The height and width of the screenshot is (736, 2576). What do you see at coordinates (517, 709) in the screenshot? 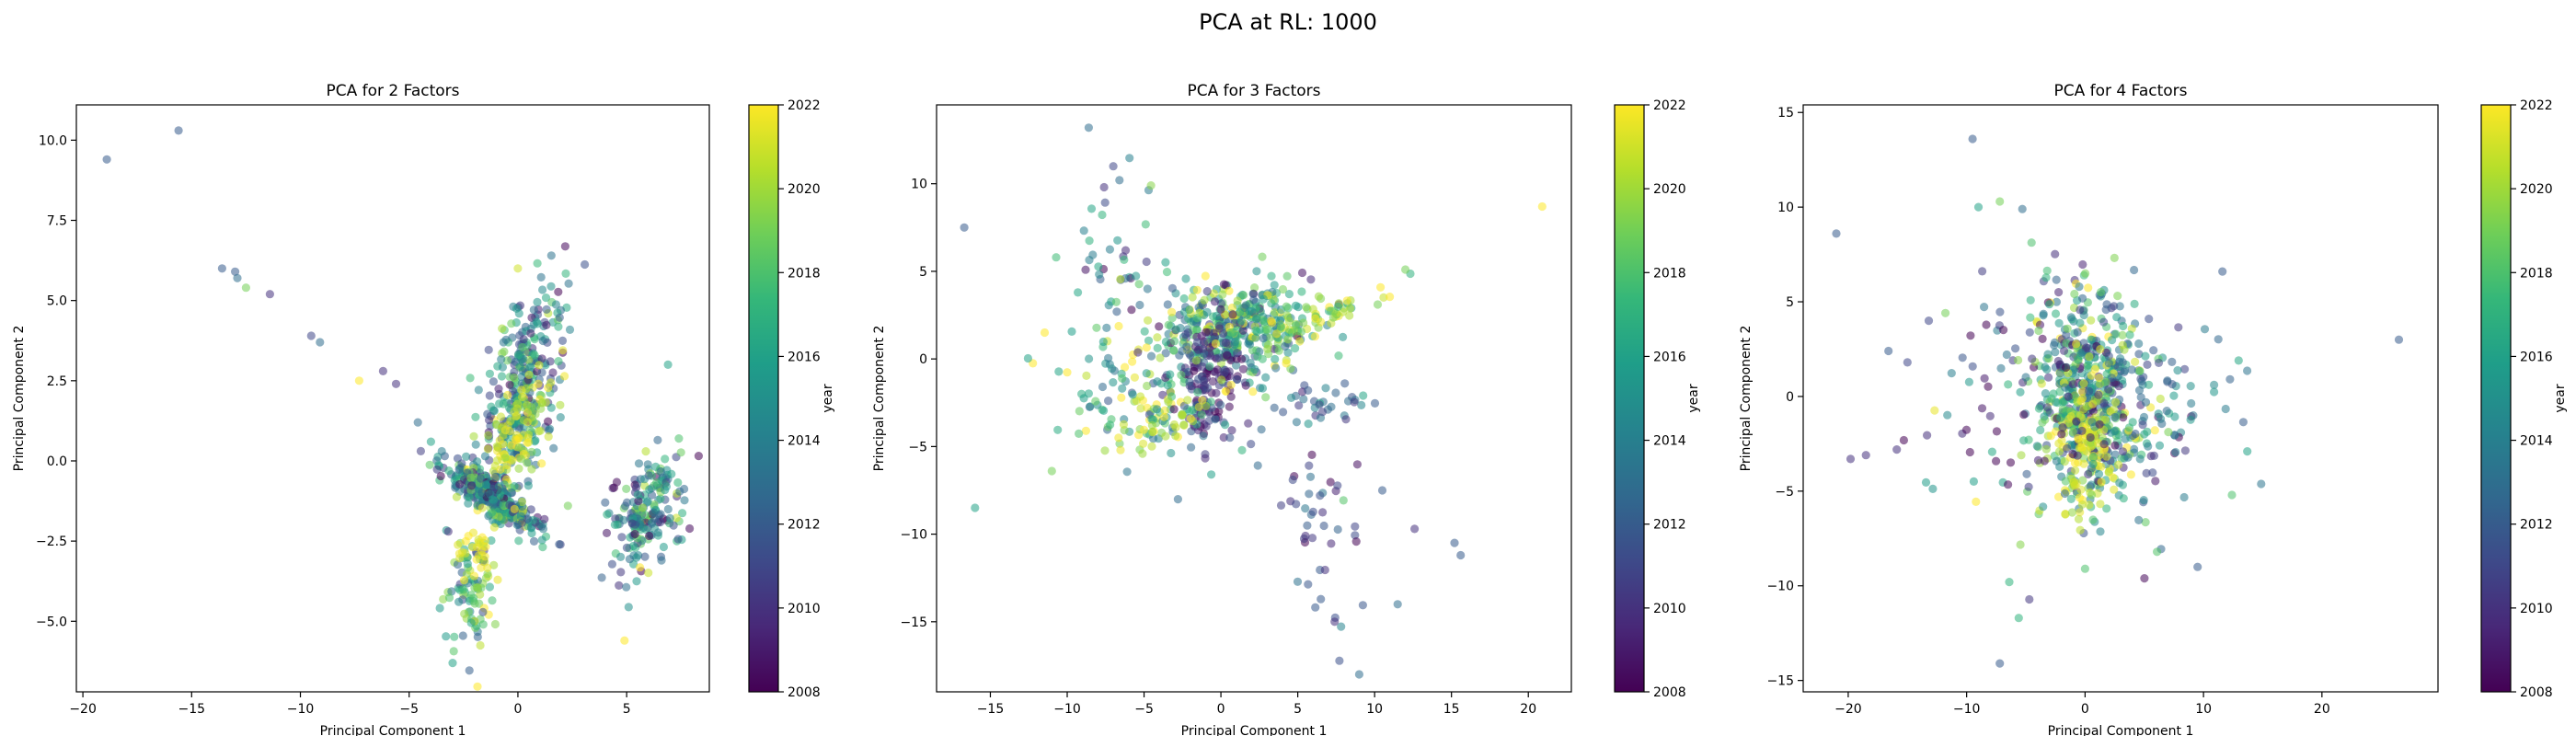
I see `x-tick-label: 0` at bounding box center [517, 709].